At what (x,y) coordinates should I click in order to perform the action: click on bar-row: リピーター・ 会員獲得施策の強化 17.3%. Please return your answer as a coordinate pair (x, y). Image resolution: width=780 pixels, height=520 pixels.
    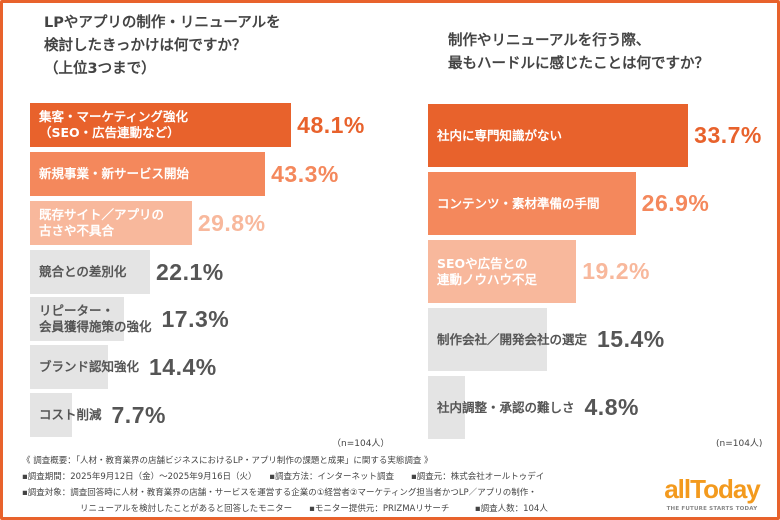
    Looking at the image, I should click on (129, 319).